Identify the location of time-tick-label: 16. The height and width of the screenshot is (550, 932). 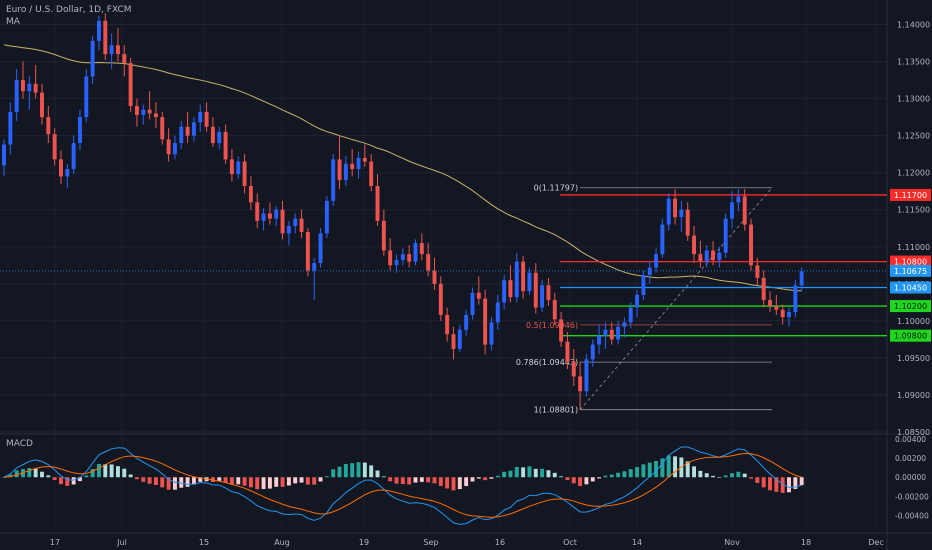
(500, 542).